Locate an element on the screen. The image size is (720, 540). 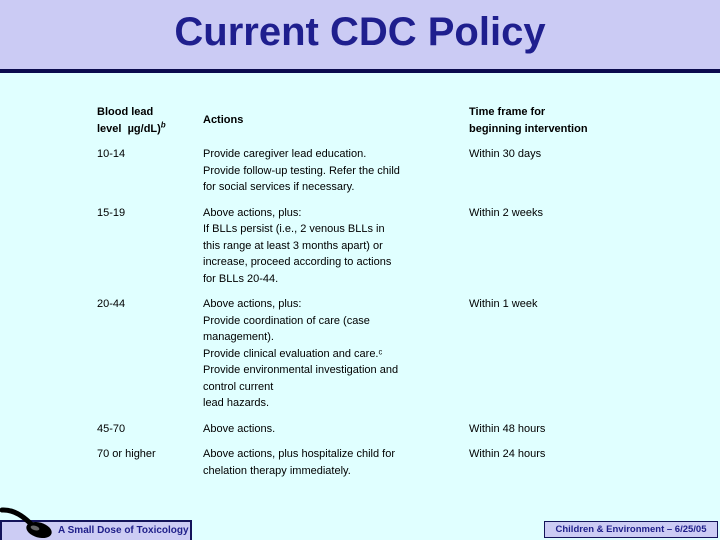
blood-lead-superscript: b is located at coordinates (163, 124).